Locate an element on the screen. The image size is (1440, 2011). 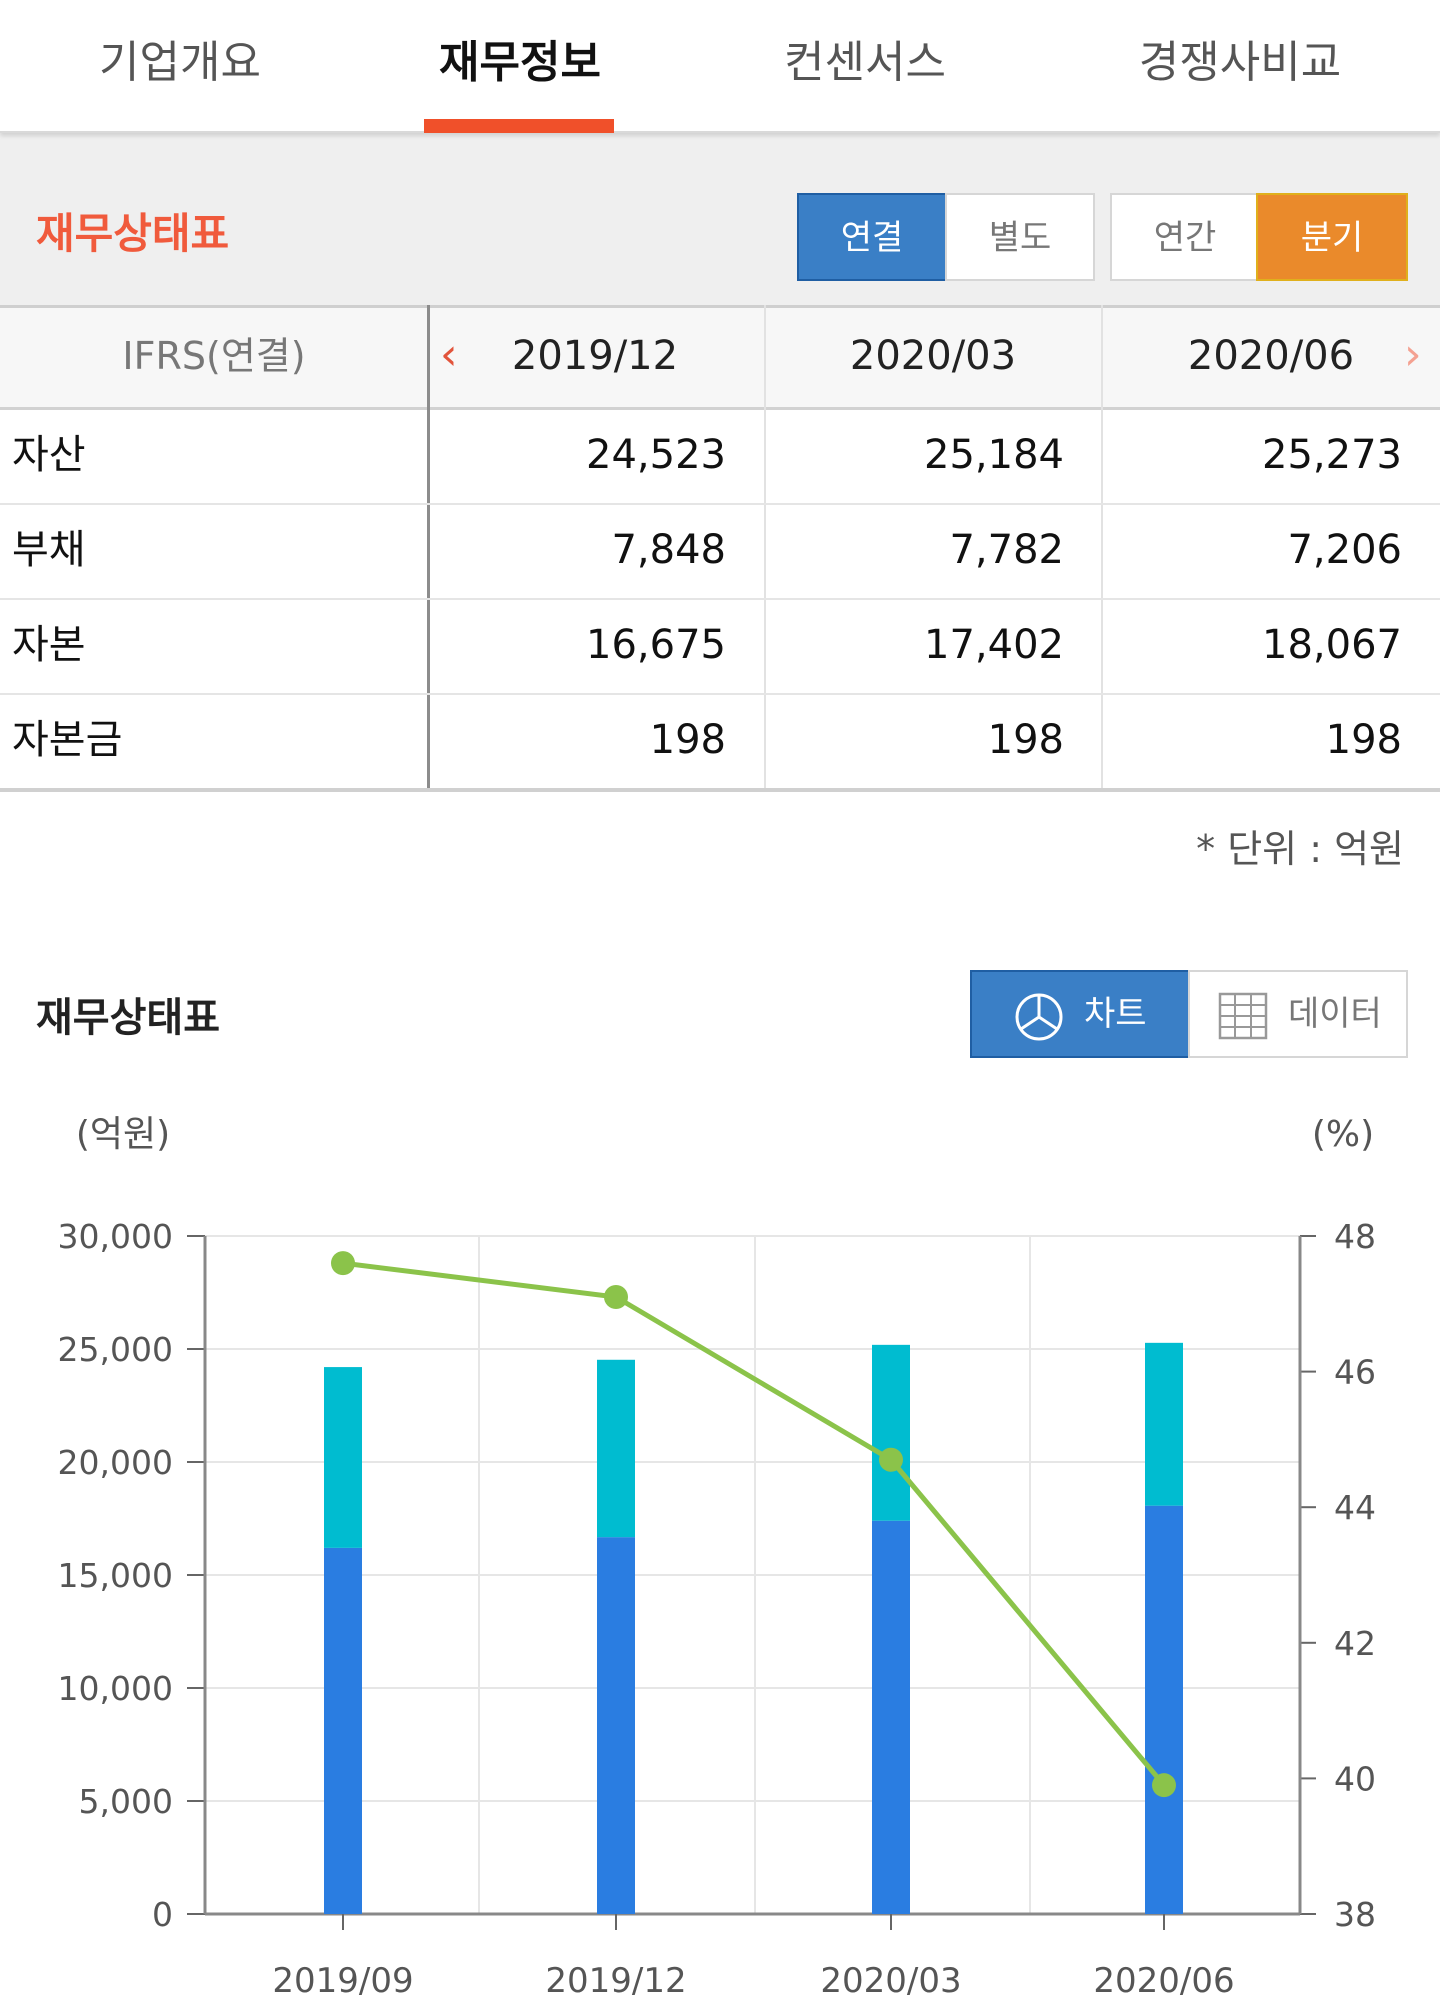
y-left-tick-label: 0 is located at coordinates (162, 1914).